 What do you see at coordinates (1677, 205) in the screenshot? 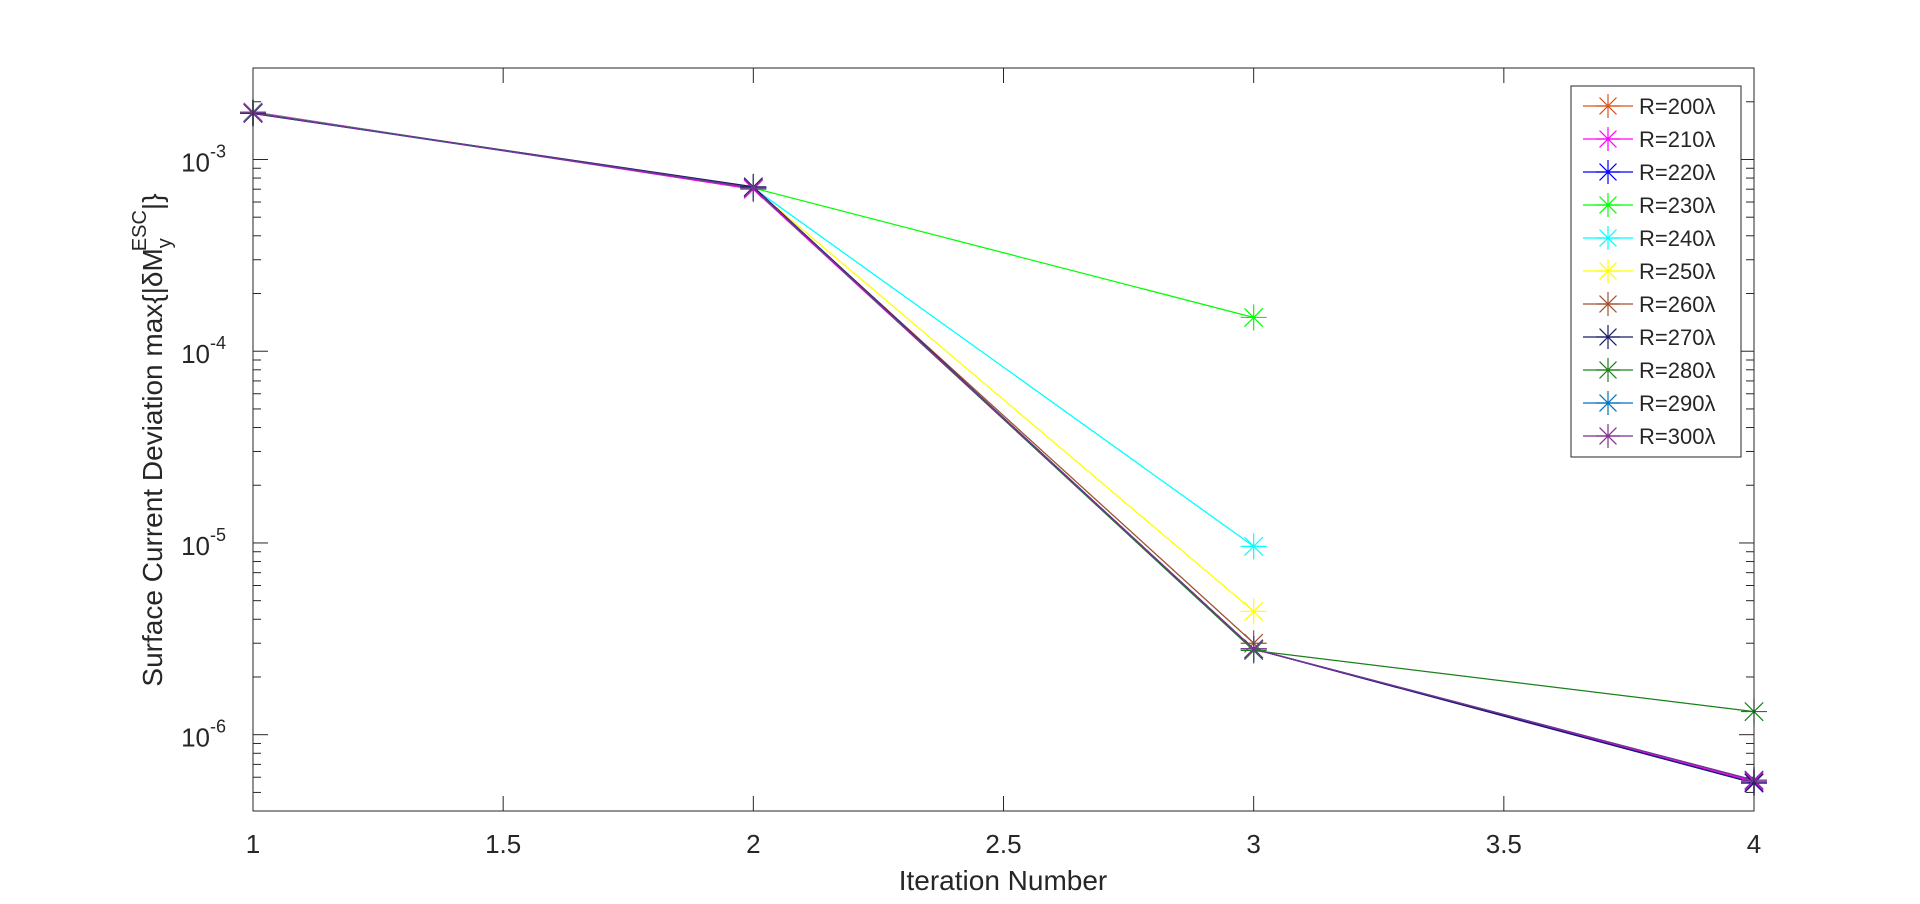
I see `legend-label: R=230λ` at bounding box center [1677, 205].